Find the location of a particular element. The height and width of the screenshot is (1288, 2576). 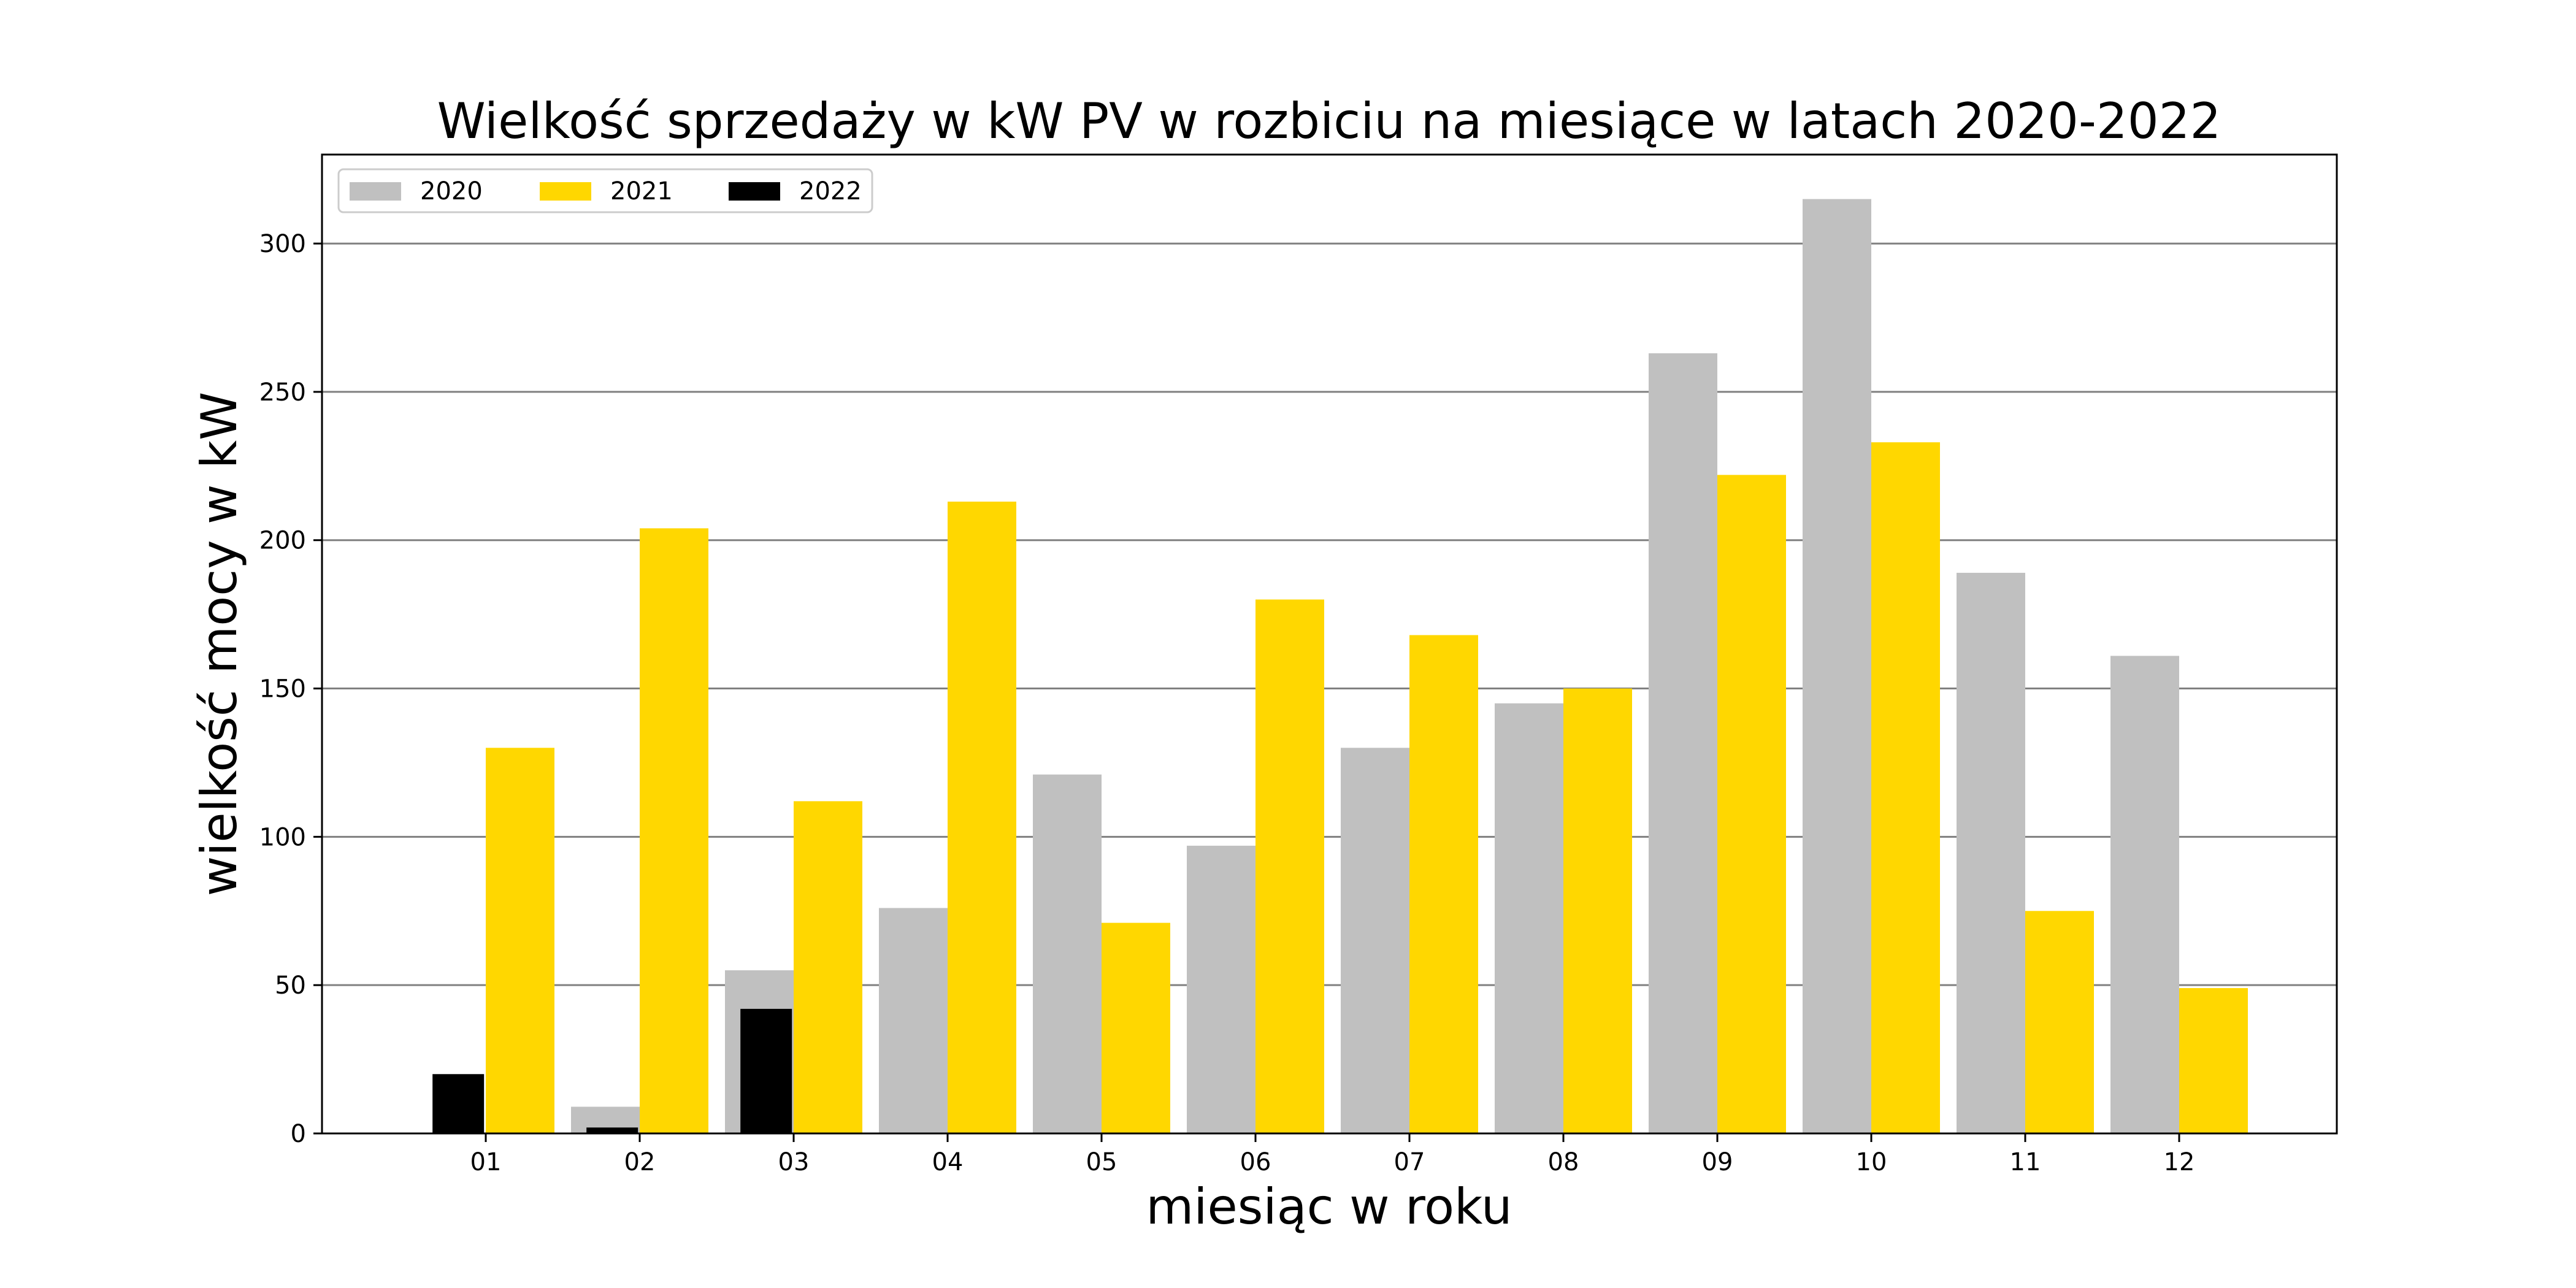

x-tick-label: 11 is located at coordinates (2025, 1162).